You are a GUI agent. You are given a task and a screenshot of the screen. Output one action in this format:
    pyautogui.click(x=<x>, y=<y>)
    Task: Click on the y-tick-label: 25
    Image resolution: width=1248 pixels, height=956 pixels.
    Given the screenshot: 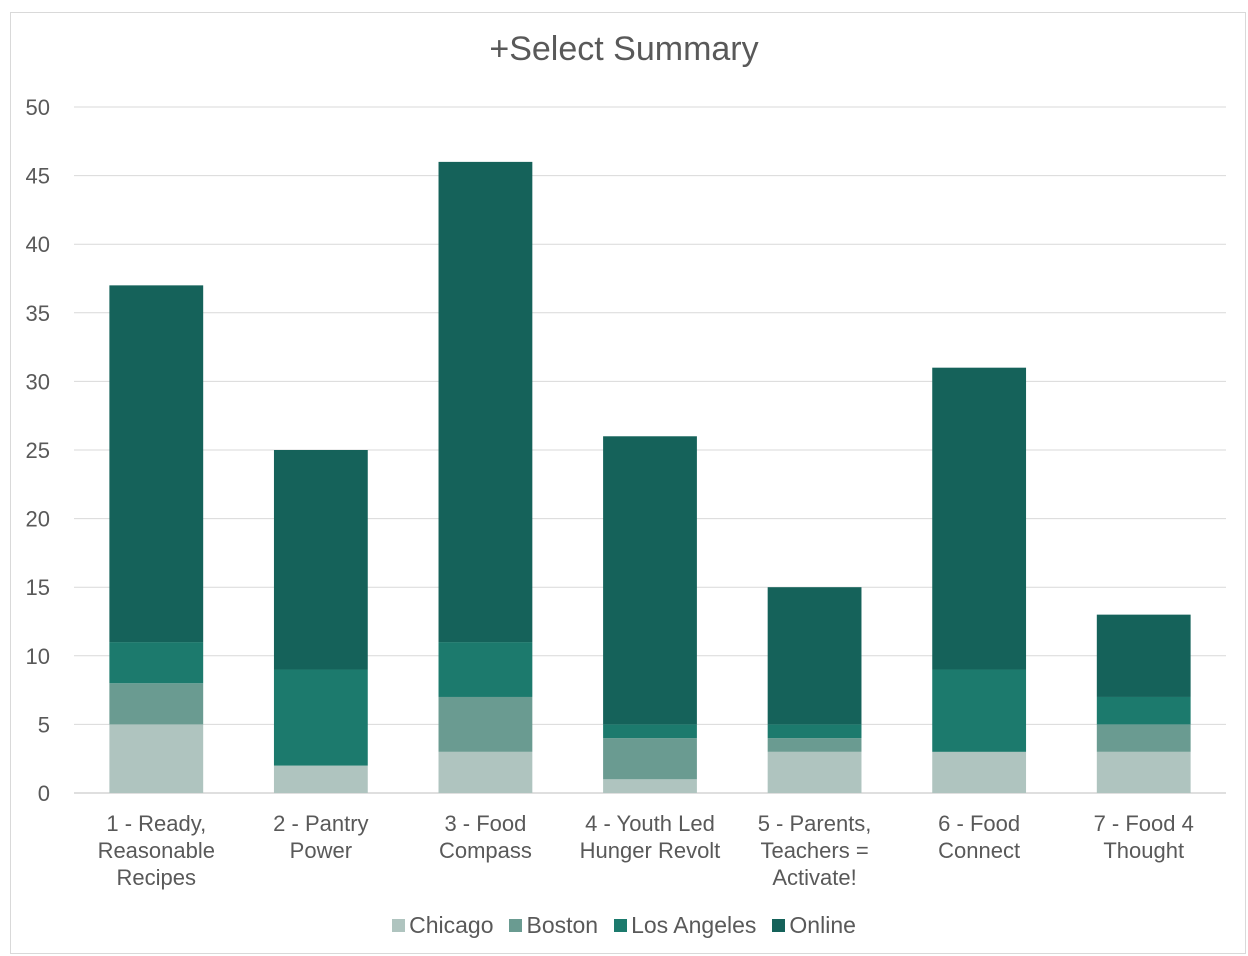 What is the action you would take?
    pyautogui.click(x=38, y=450)
    